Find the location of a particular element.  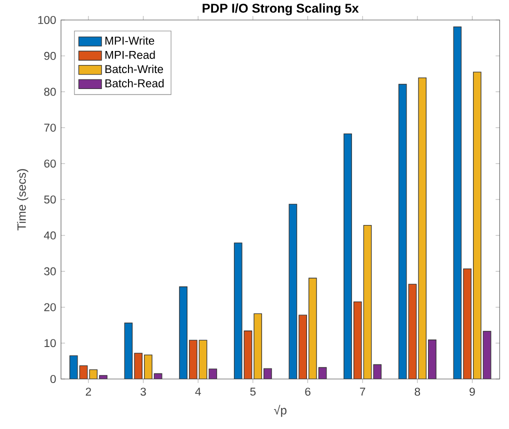

legend-label: Batch-Write is located at coordinates (134, 69).